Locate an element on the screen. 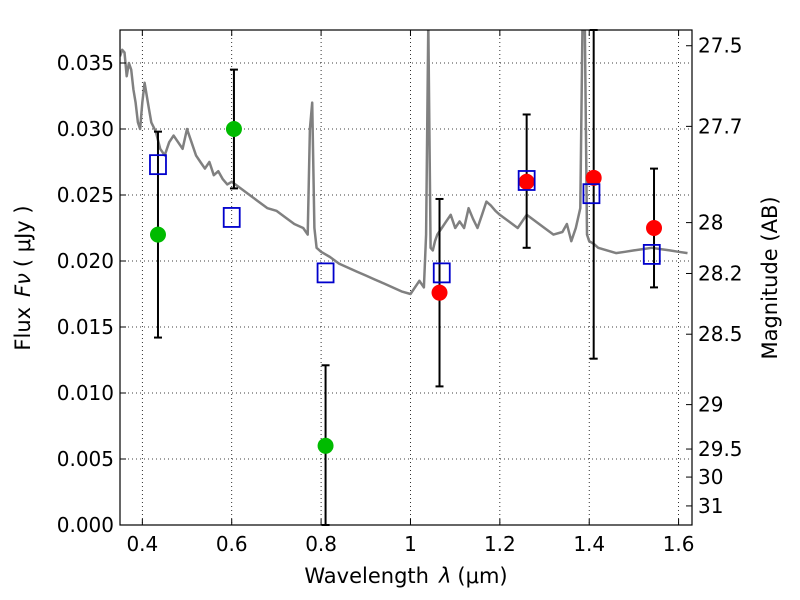 The height and width of the screenshot is (600, 800). y2-tick-label: 27.5 is located at coordinates (720, 46).